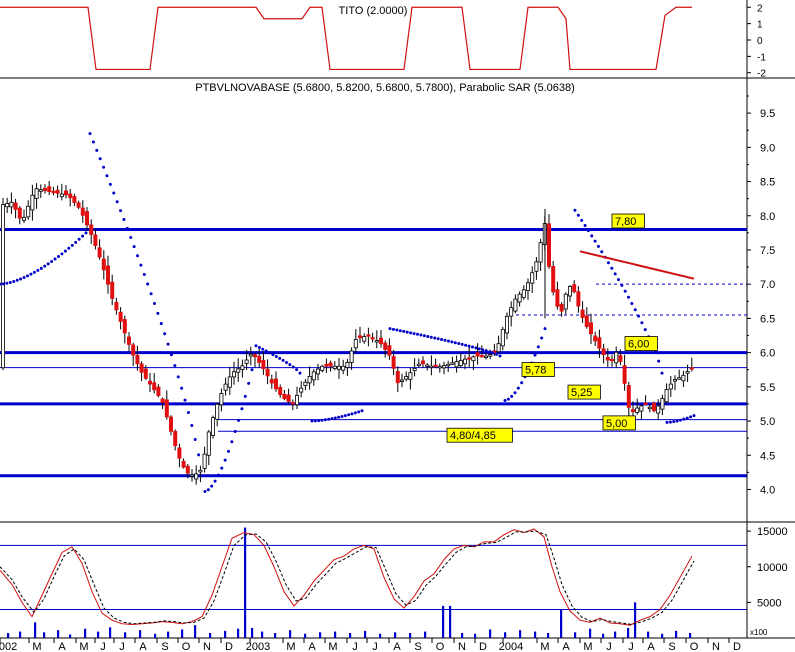 Image resolution: width=795 pixels, height=652 pixels. Describe the element at coordinates (440, 646) in the screenshot. I see `x-tick-label: O` at that location.